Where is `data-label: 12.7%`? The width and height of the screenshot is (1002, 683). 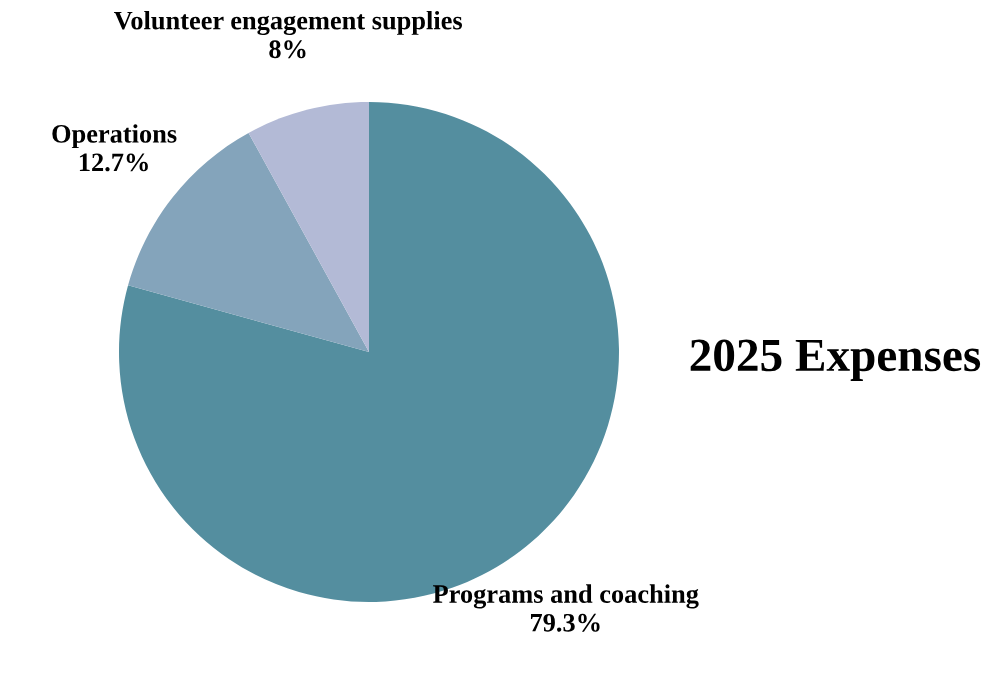 data-label: 12.7% is located at coordinates (113, 162).